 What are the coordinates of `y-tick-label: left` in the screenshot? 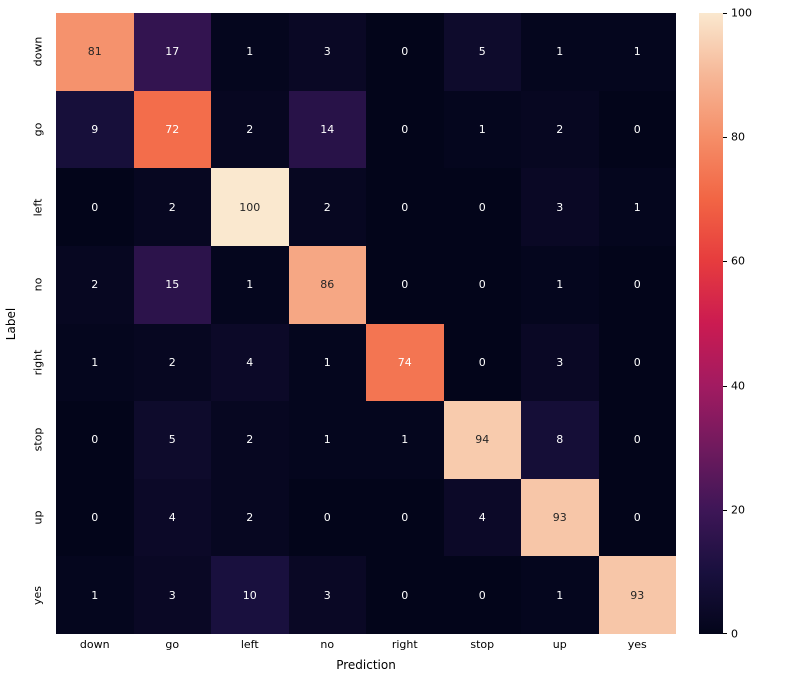 It's located at (38, 207).